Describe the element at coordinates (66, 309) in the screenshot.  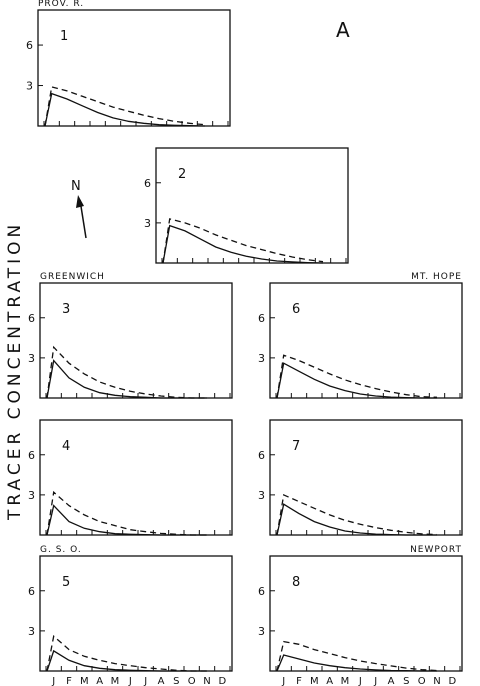
I see `panel-number: 3` at that location.